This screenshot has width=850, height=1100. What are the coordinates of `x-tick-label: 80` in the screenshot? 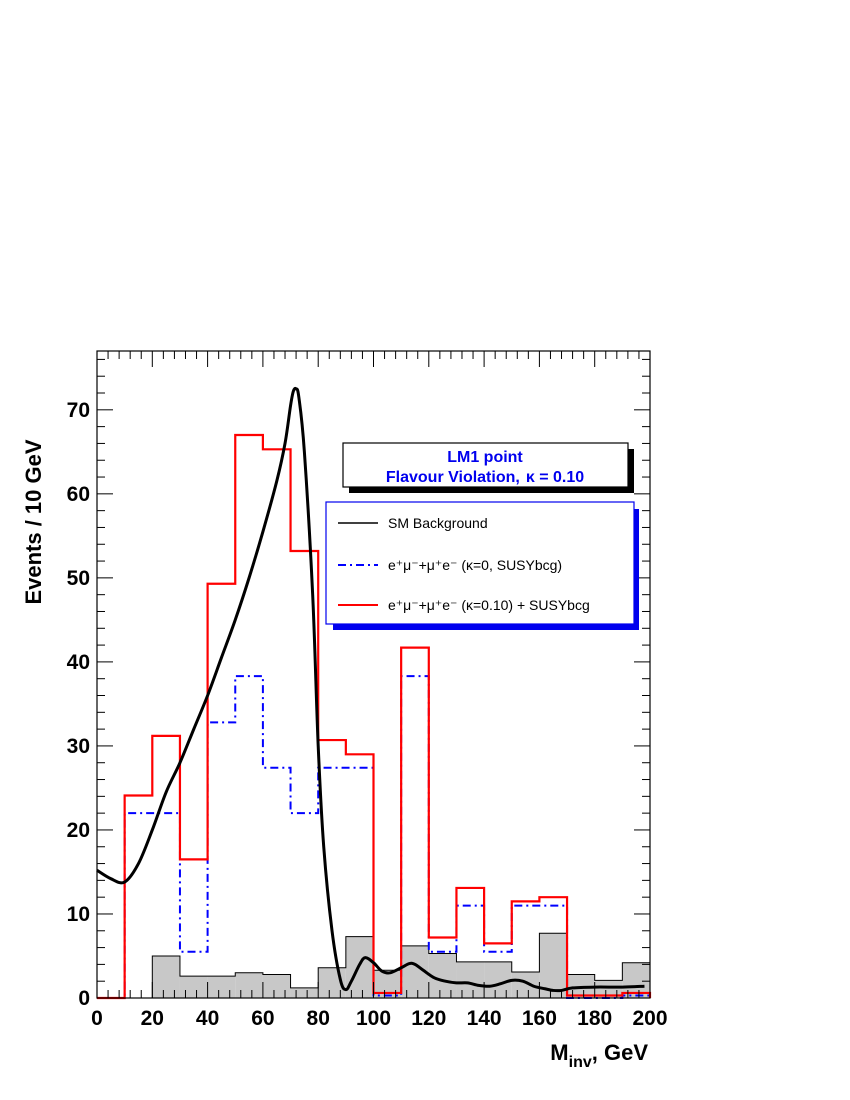 It's located at (318, 1018).